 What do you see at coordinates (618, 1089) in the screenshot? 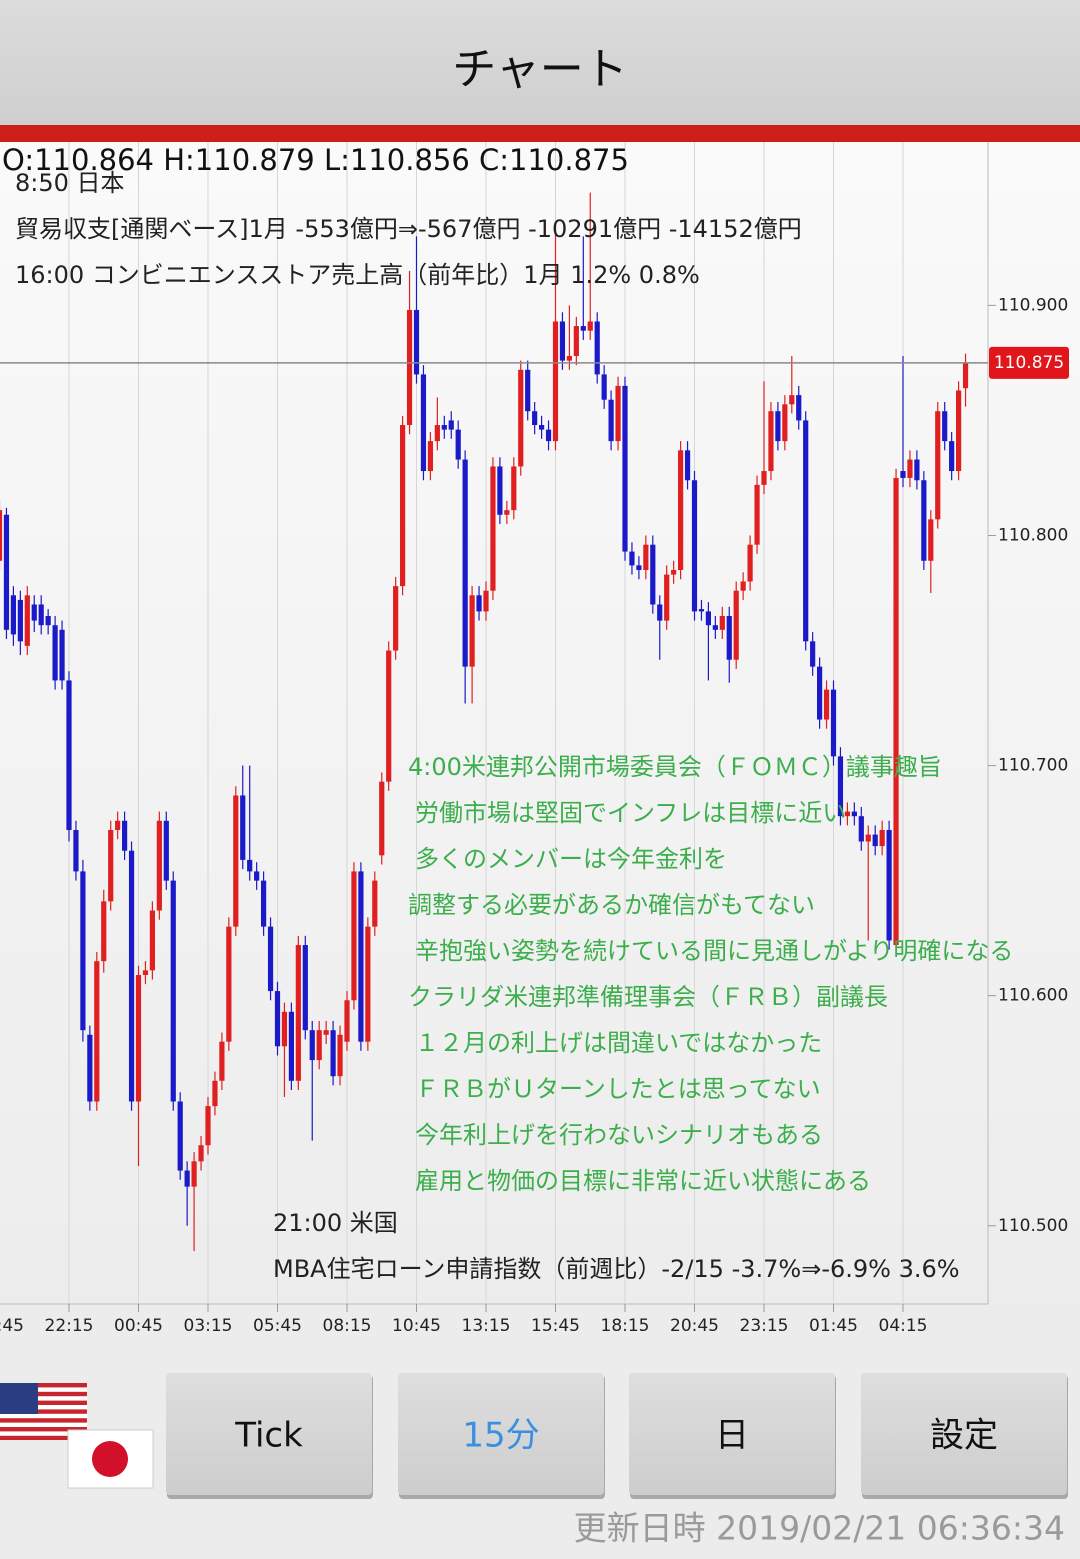
I see `event-annotation: ＦＲＢがＵターンしたとは思ってない` at bounding box center [618, 1089].